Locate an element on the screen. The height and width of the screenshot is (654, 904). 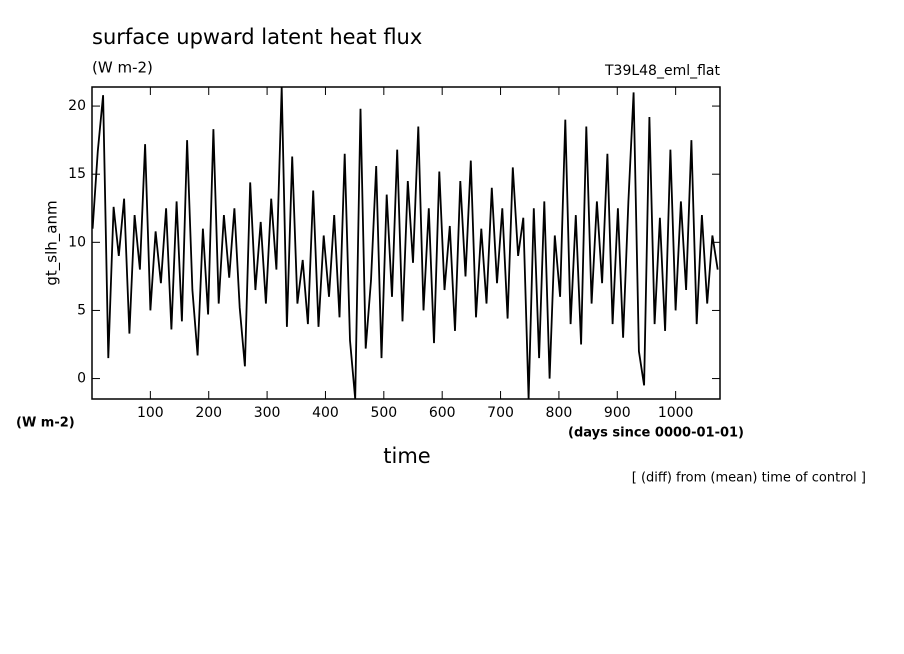
x-tick-label: 600 is located at coordinates (442, 413).